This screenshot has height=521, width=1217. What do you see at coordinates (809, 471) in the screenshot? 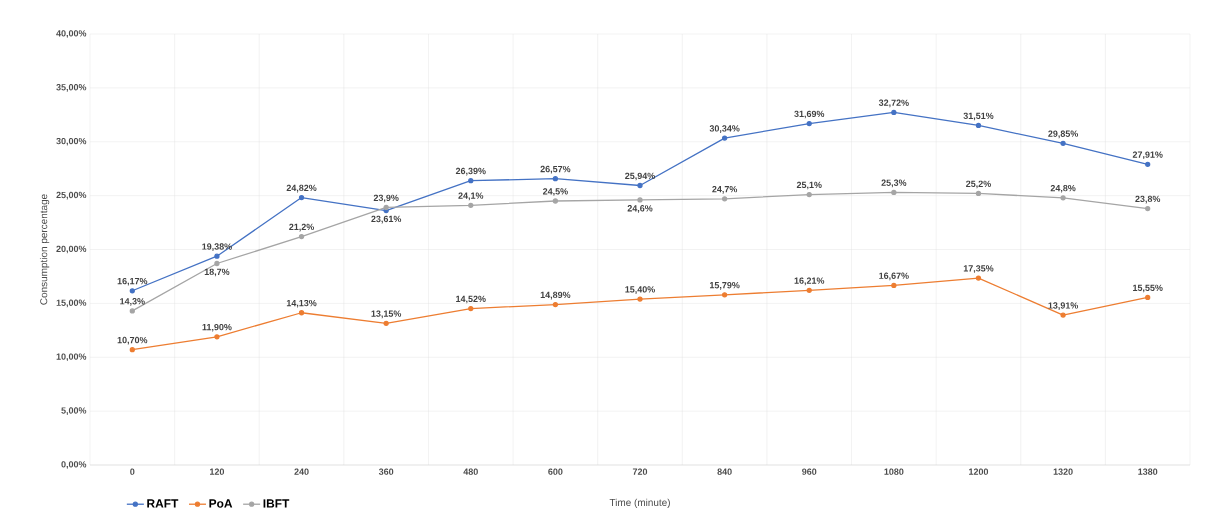
I see `x-tick-label: 960` at bounding box center [809, 471].